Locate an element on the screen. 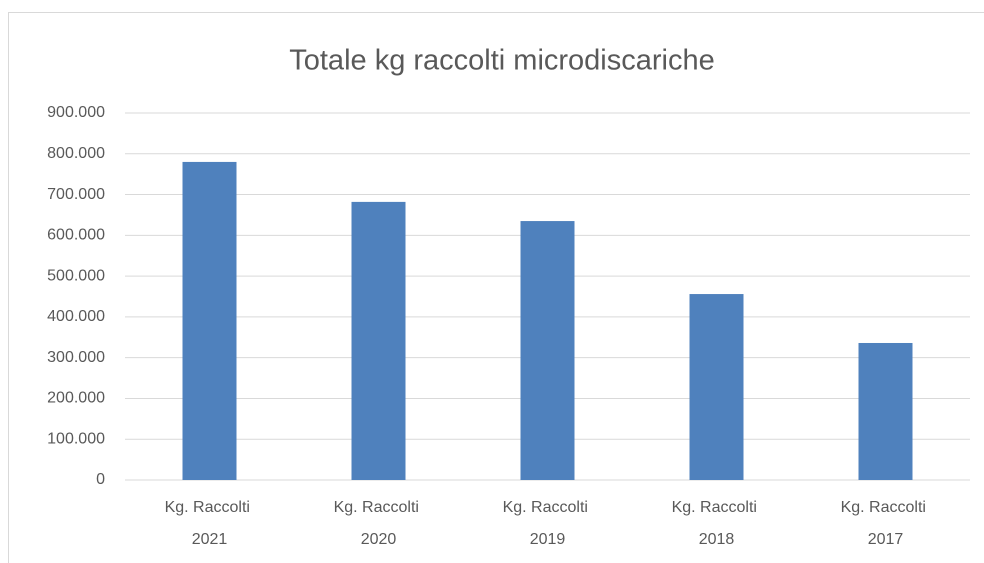  y-tick-label: 100.000 is located at coordinates (76, 438).